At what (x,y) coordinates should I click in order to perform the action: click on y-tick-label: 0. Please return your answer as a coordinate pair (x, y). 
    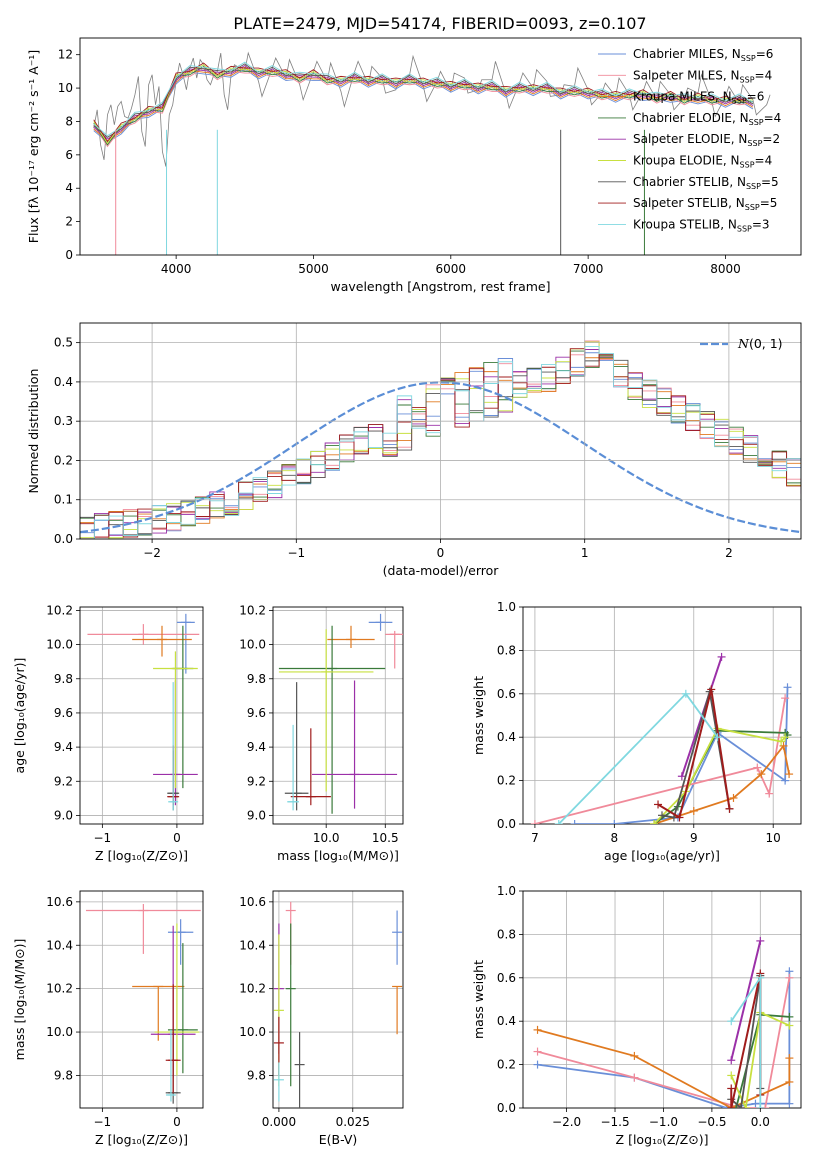
    Looking at the image, I should click on (69, 255).